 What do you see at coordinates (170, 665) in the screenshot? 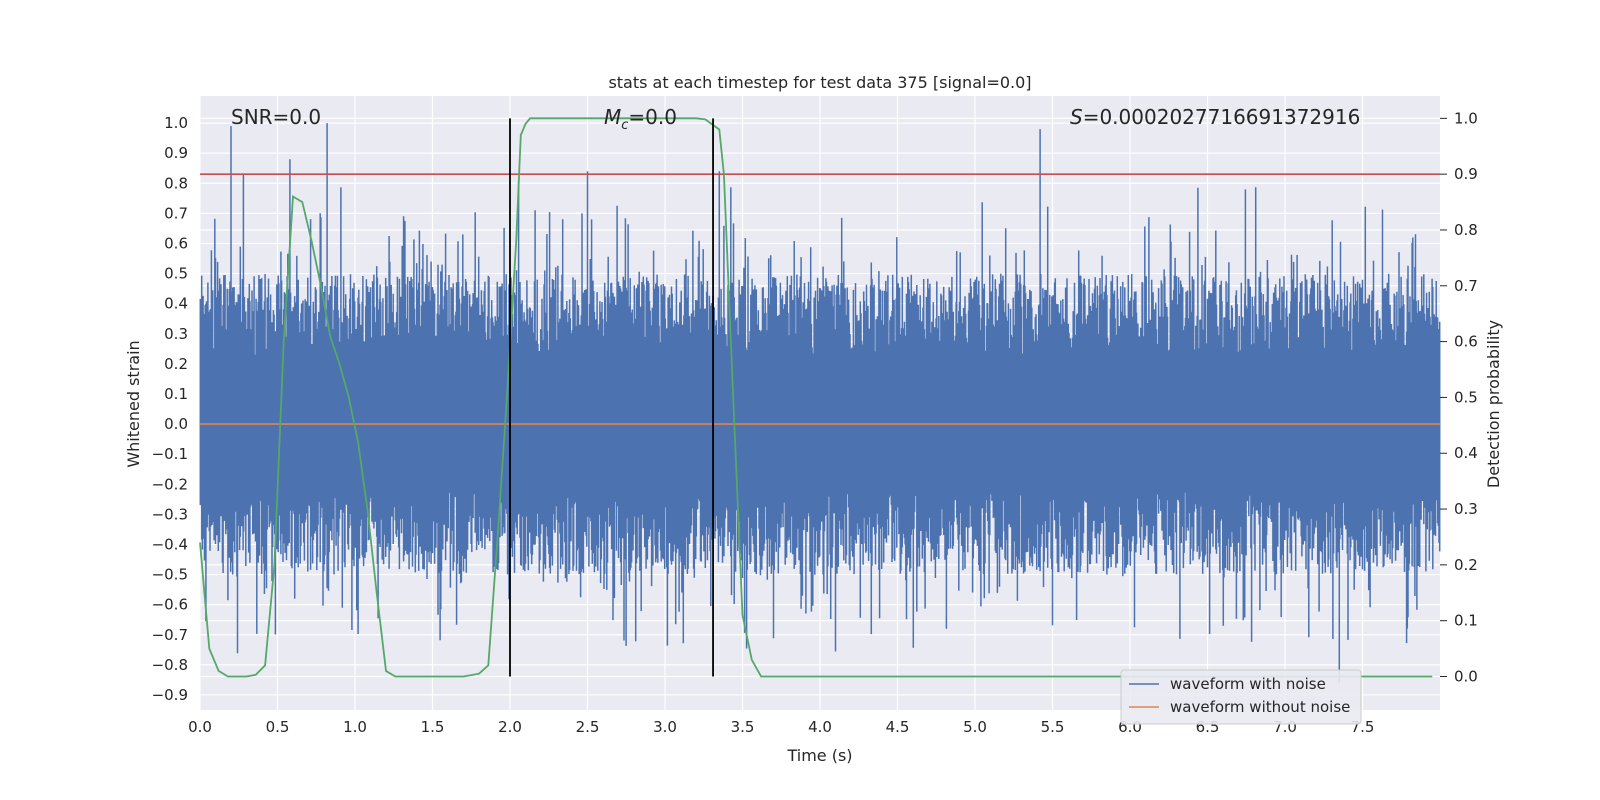
I see `y-tick-label: −0.8` at bounding box center [170, 665].